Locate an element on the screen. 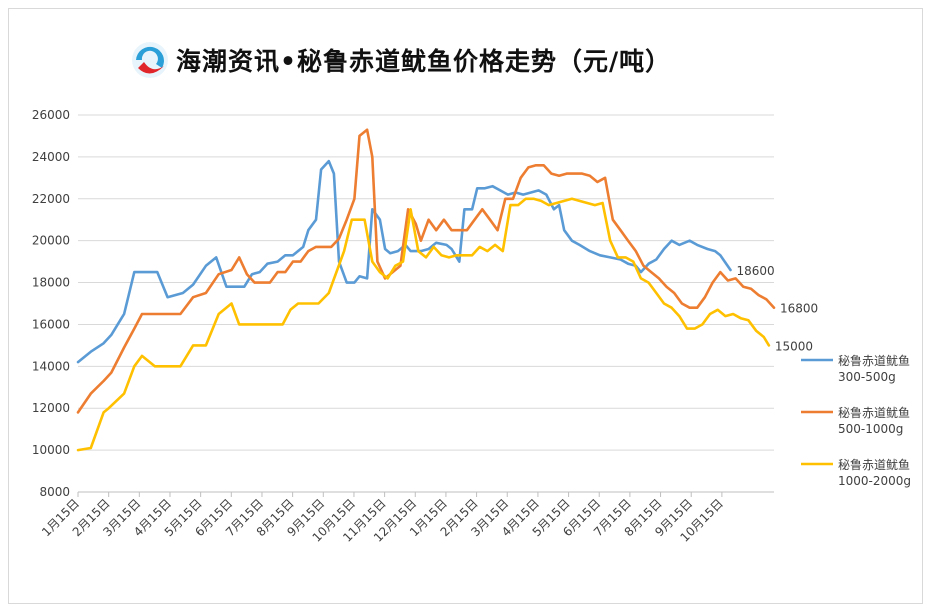  y-tick-label: 18000 is located at coordinates (51, 283).